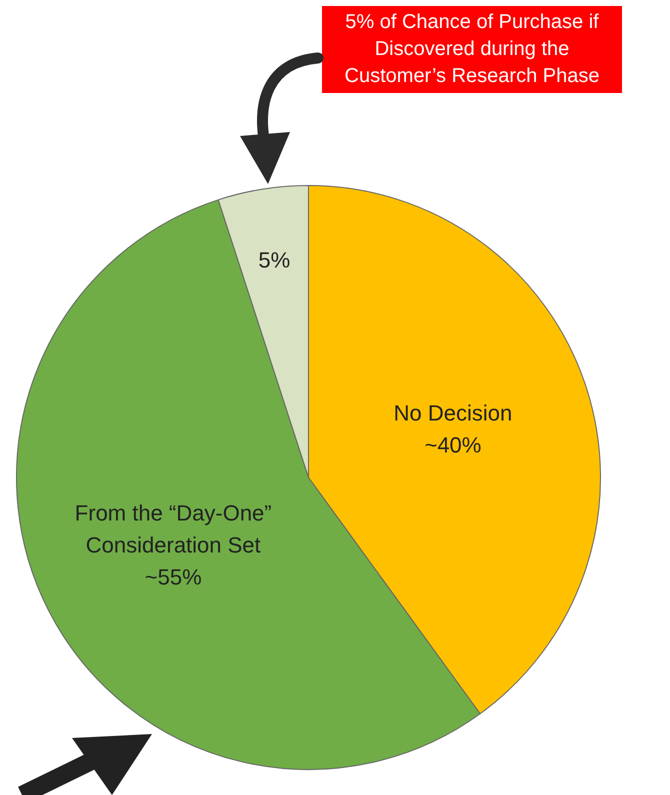 The height and width of the screenshot is (795, 670). Describe the element at coordinates (453, 445) in the screenshot. I see `data-label: ~40%` at that location.